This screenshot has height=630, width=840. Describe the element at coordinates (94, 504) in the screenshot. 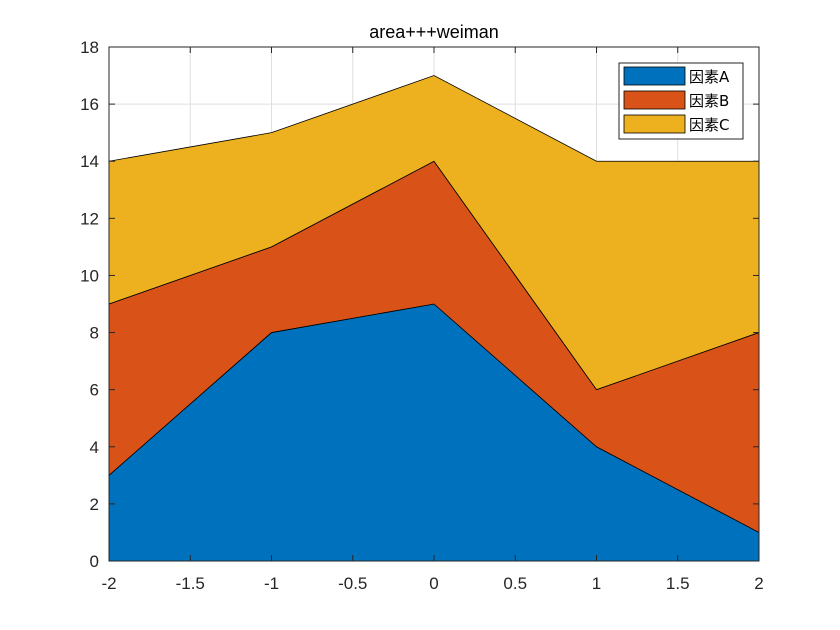

I see `y-tick-label: 2` at that location.